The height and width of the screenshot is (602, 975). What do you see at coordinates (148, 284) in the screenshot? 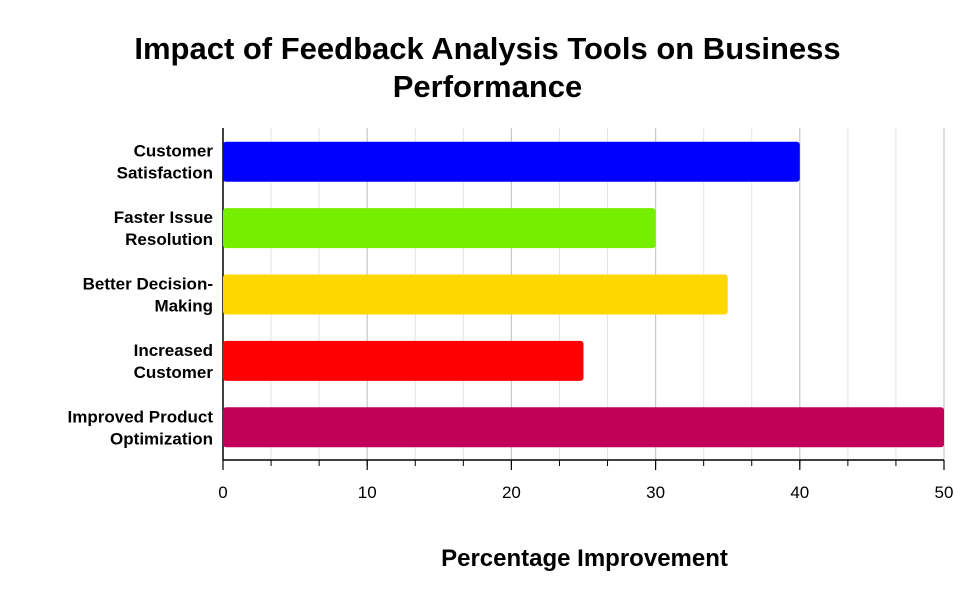
I see `y-category-label-line: Better Decision-` at bounding box center [148, 284].